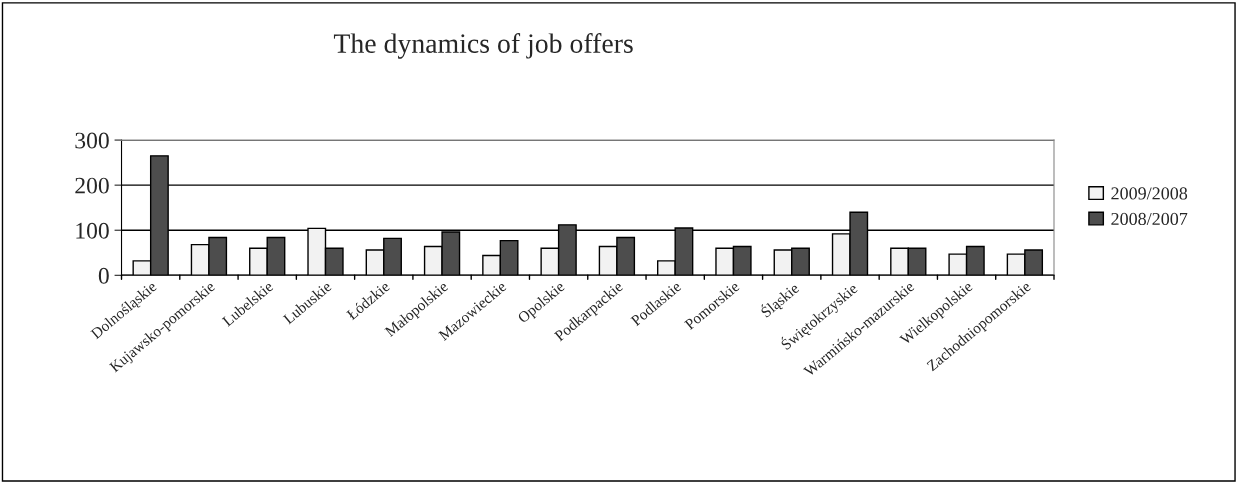  I want to click on legend-label: 2009/2008, so click(1149, 193).